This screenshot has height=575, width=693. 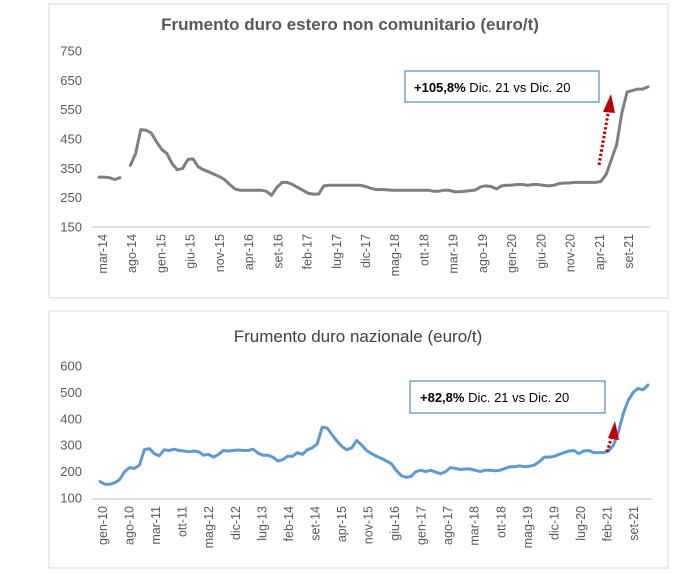 I want to click on bot-y-tick-label: 100, so click(x=71, y=498).